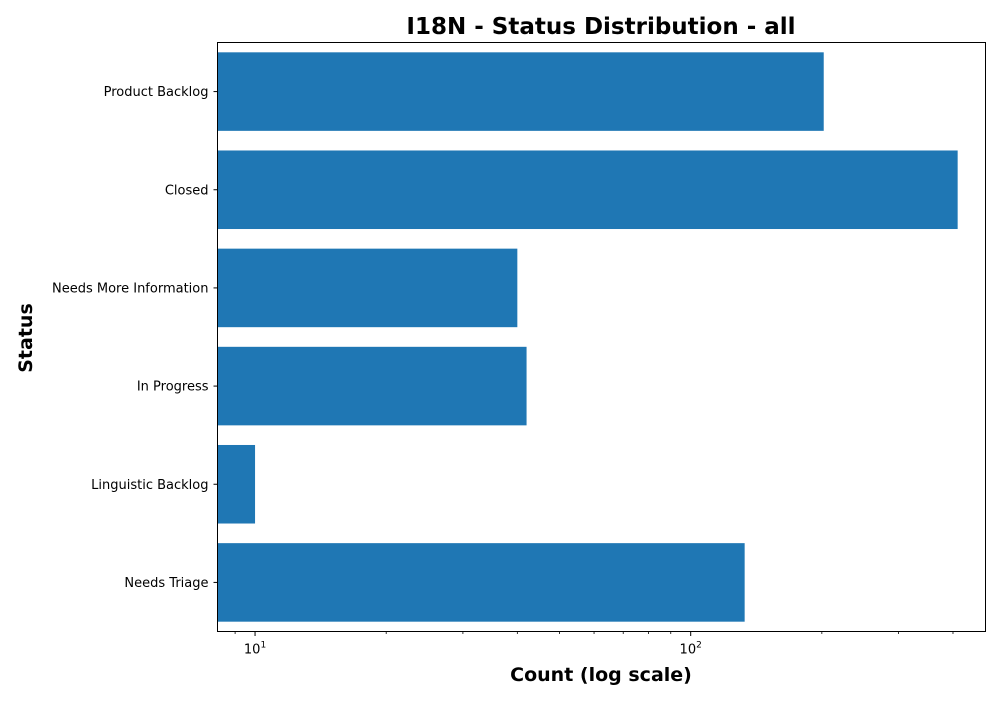 The height and width of the screenshot is (705, 1000). What do you see at coordinates (26, 338) in the screenshot?
I see `y-axis-label: Status` at bounding box center [26, 338].